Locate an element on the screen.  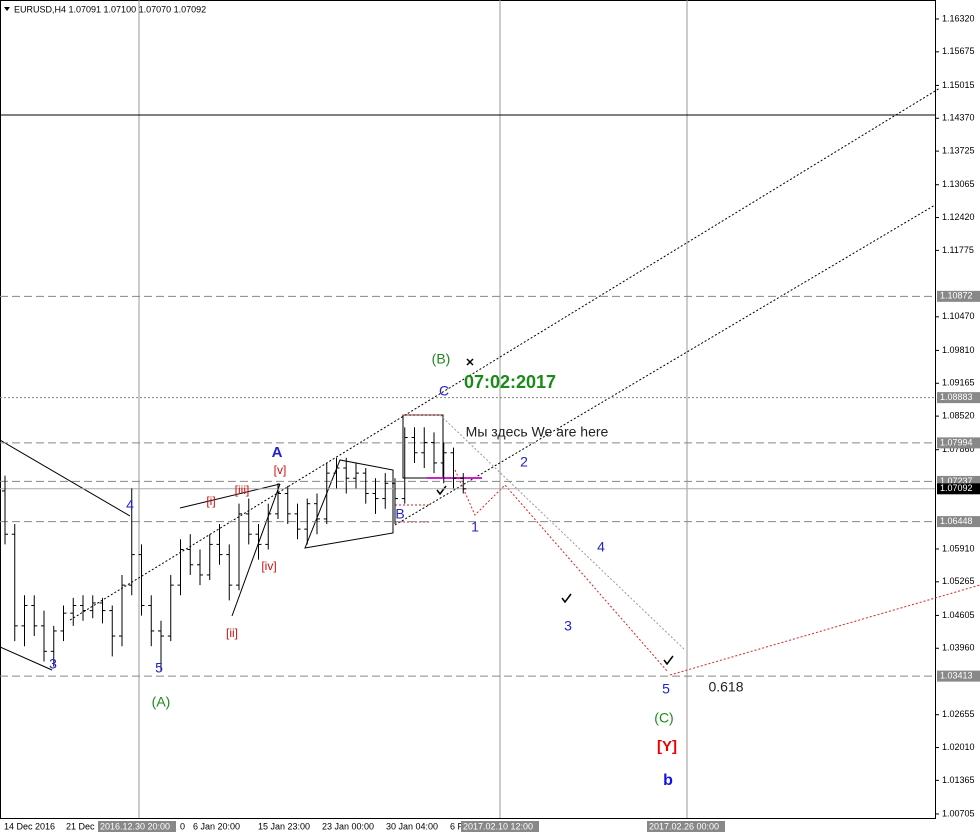
x-tick-label: 0 is located at coordinates (182, 826).